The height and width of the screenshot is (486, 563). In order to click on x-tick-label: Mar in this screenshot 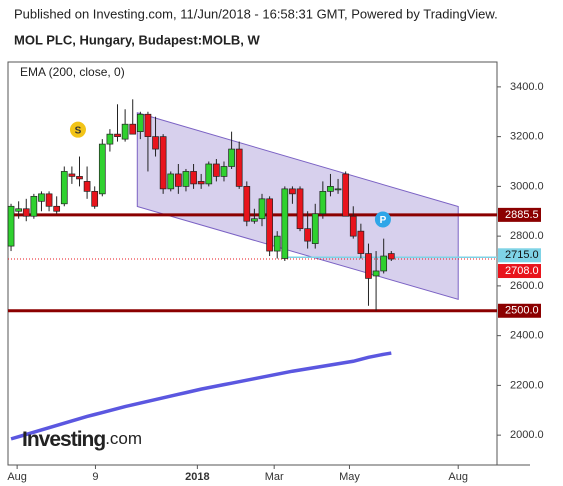, I will do `click(274, 477)`.